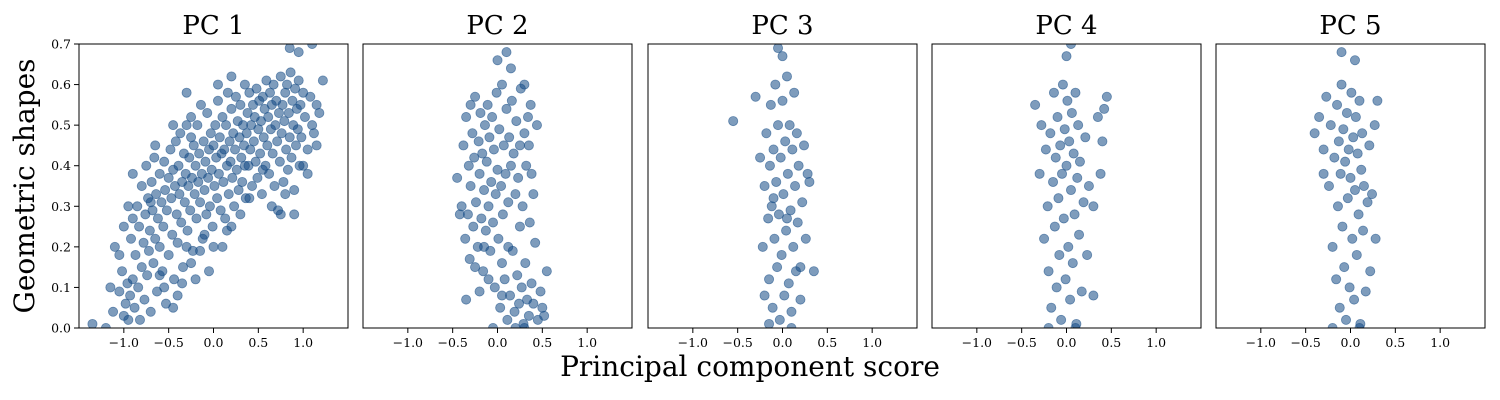  What do you see at coordinates (782, 26) in the screenshot?
I see `panel-title: PC 3` at bounding box center [782, 26].